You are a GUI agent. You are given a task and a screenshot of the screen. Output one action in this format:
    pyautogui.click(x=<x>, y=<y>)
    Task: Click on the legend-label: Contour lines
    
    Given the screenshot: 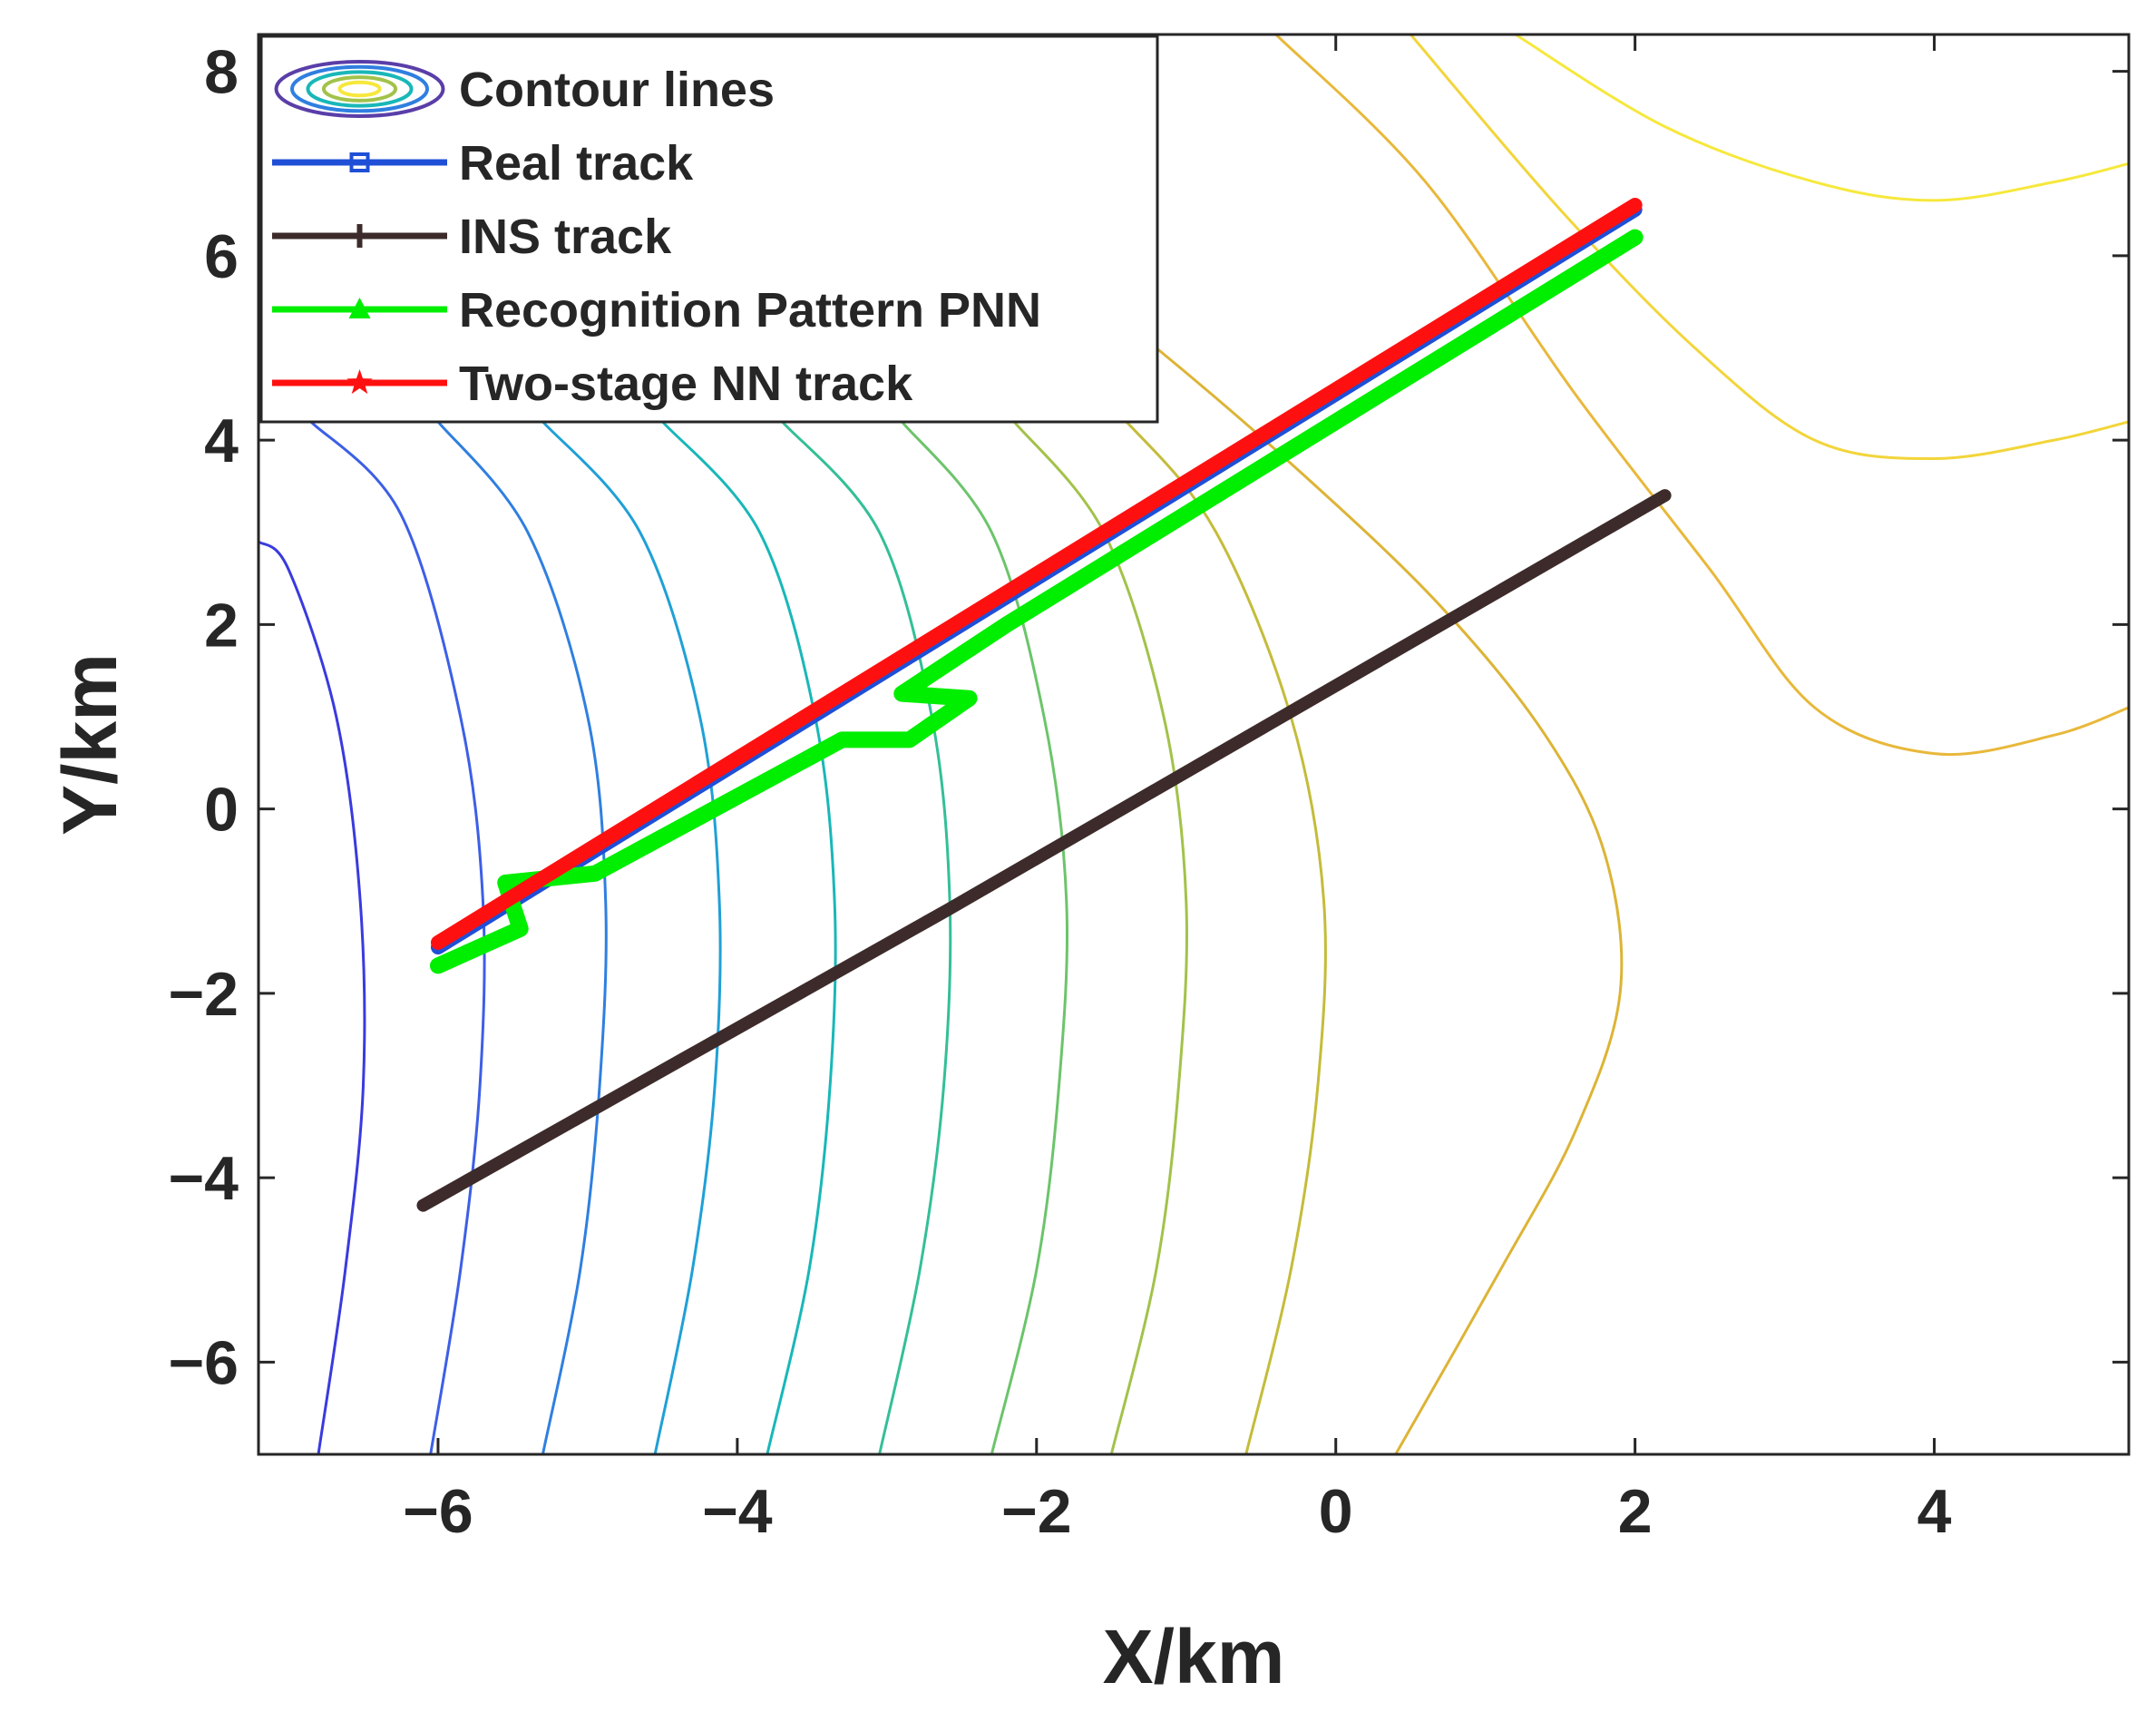 What is the action you would take?
    pyautogui.click(x=617, y=90)
    